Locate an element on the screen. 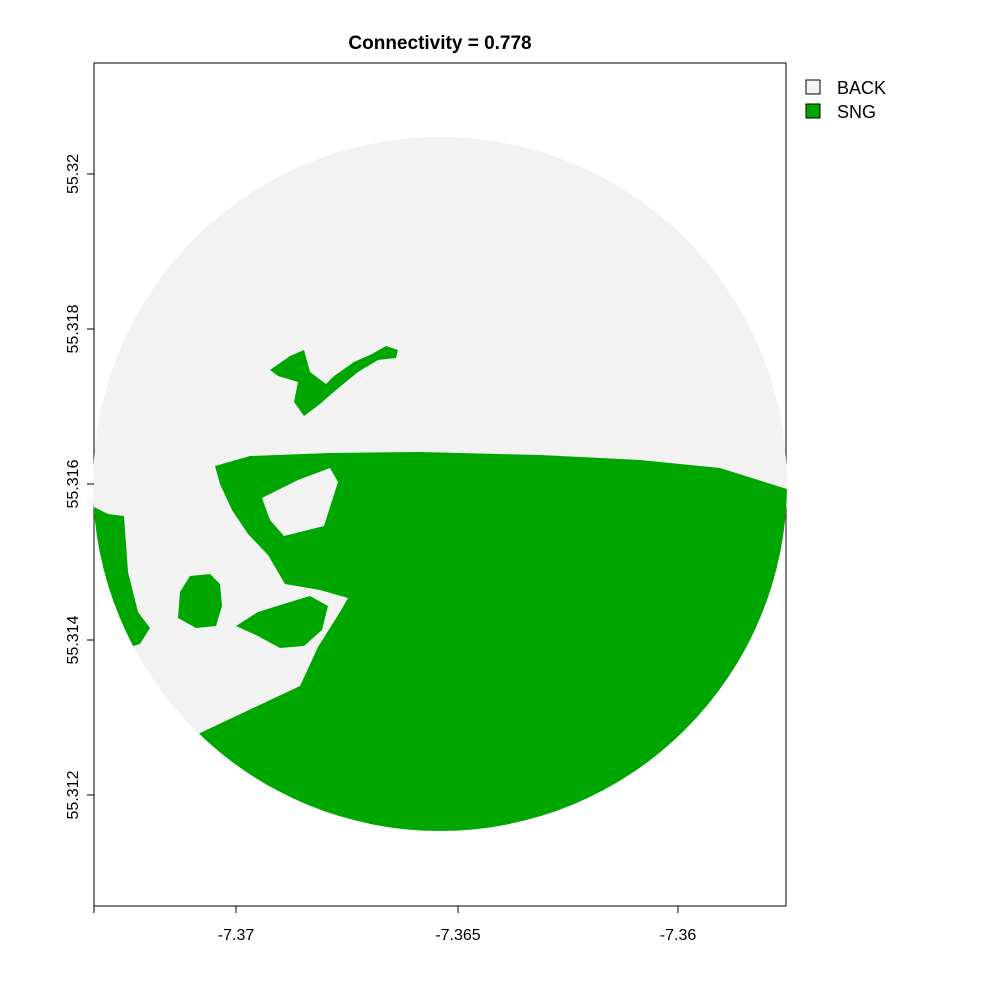  x-tick-label: -7.36 is located at coordinates (678, 935).